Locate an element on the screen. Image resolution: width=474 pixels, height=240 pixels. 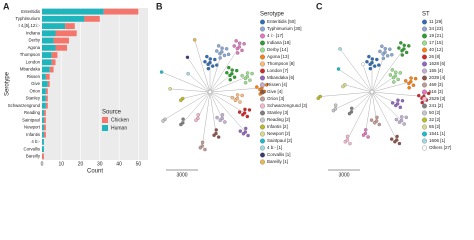
x-tick-label: 40 is located at coordinates (119, 164).